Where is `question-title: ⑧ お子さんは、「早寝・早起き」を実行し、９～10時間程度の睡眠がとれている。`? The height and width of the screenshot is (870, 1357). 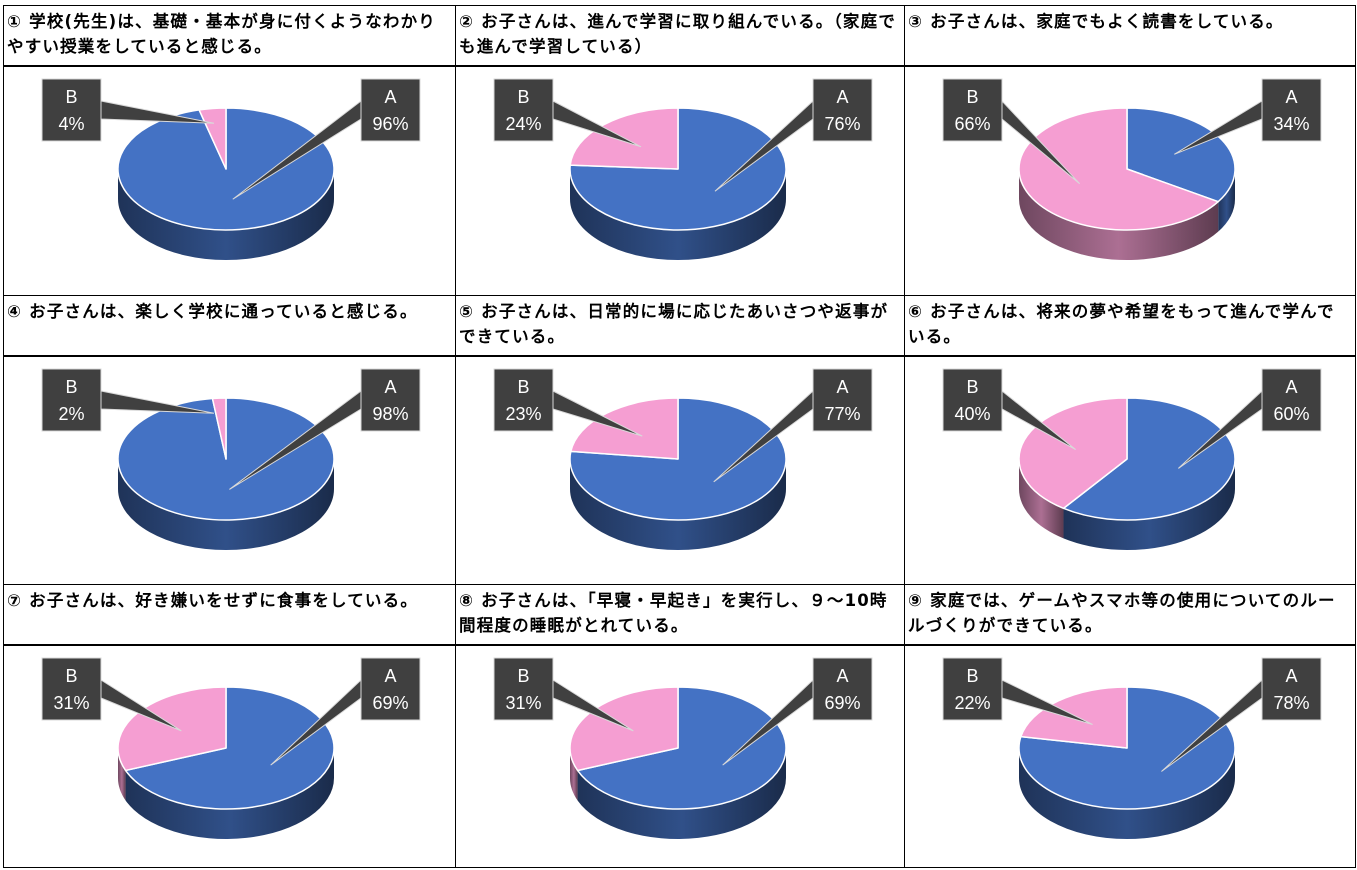
question-title: ⑧ お子さんは、「早寝・早起き」を実行し、９～10時間程度の睡眠がとれている。 is located at coordinates (680, 615).